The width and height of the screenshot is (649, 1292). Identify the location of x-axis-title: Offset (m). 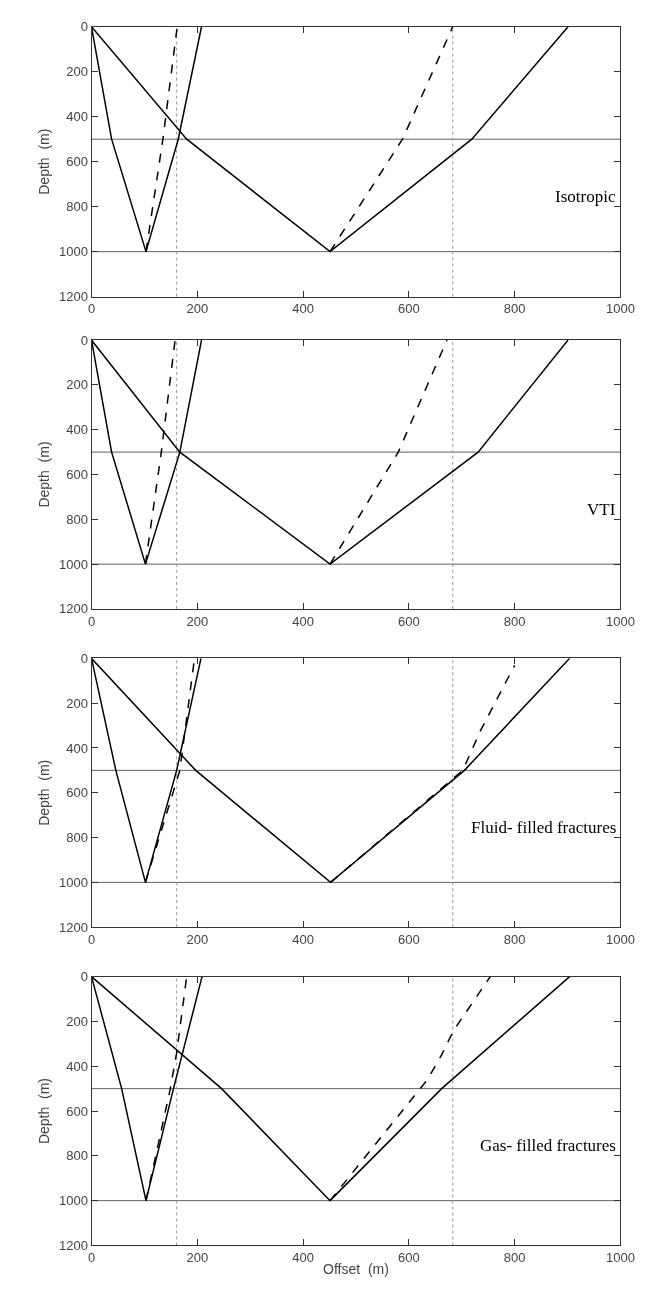
(356, 1269).